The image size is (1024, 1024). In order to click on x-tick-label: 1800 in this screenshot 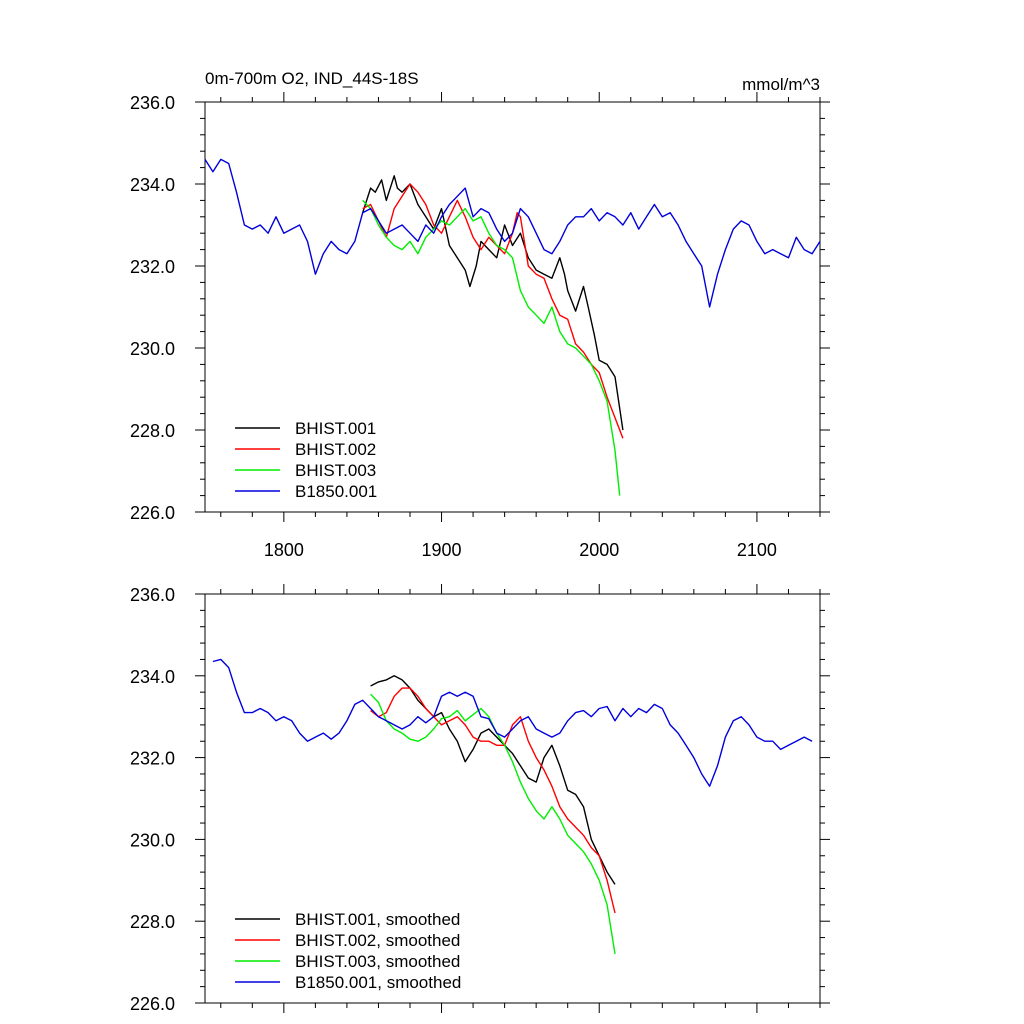, I will do `click(284, 550)`.